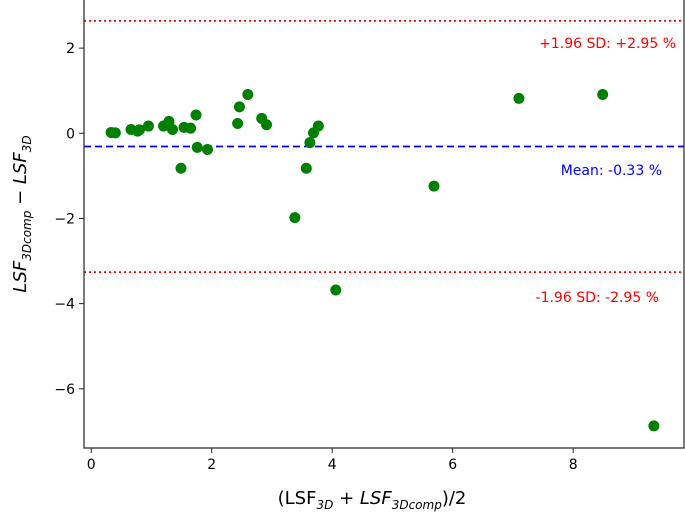 The image size is (685, 520). What do you see at coordinates (70, 134) in the screenshot?
I see `y-tick-label: 0` at bounding box center [70, 134].